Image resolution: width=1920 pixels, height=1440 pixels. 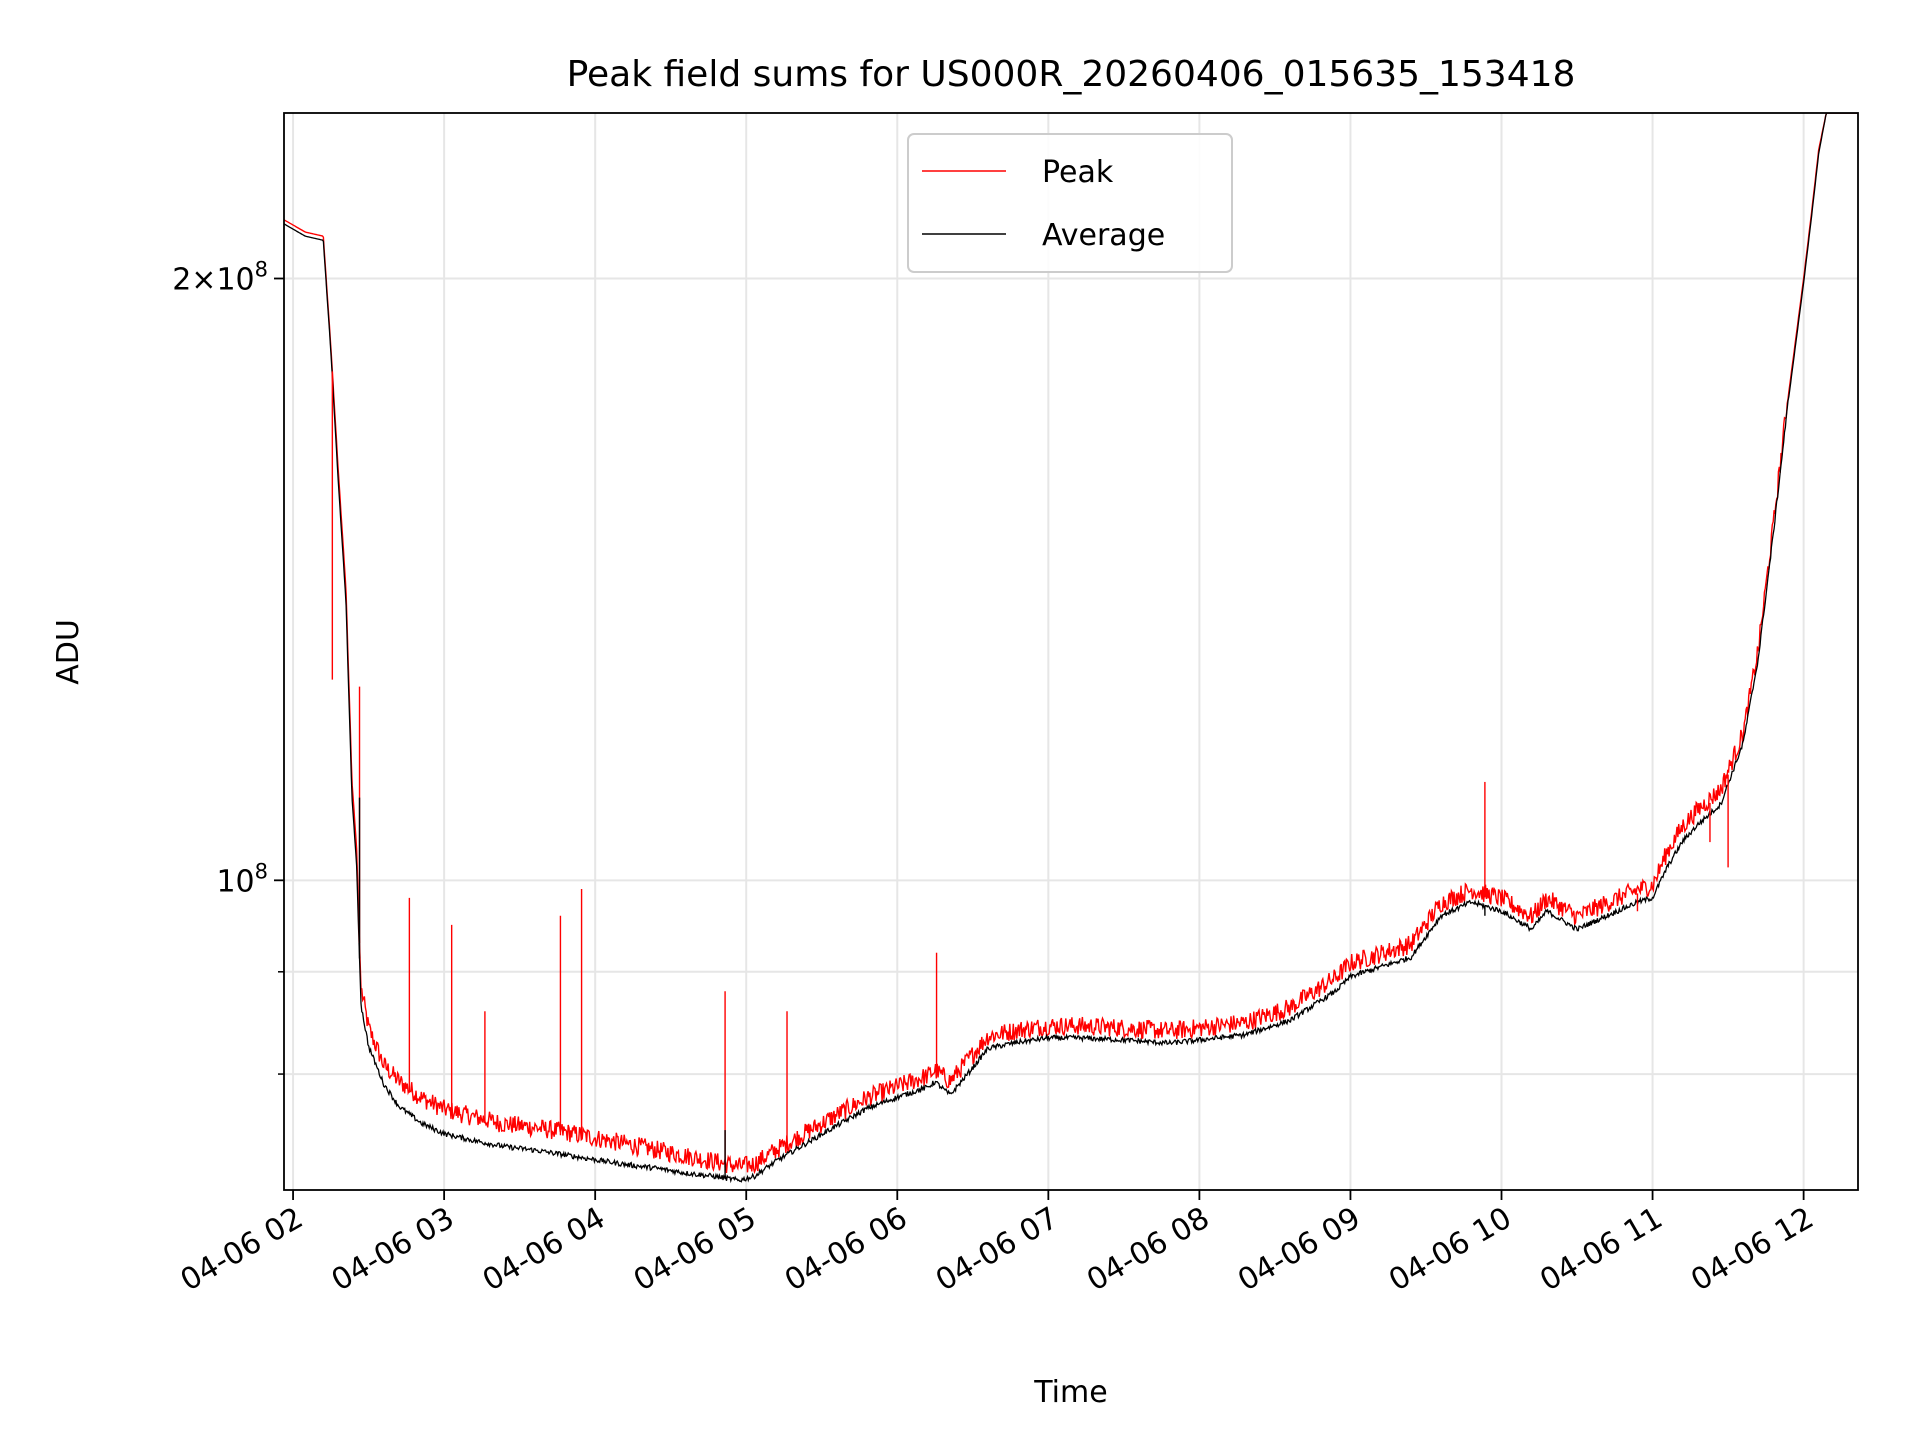 What do you see at coordinates (242, 879) in the screenshot?
I see `y-tick-label: 108` at bounding box center [242, 879].